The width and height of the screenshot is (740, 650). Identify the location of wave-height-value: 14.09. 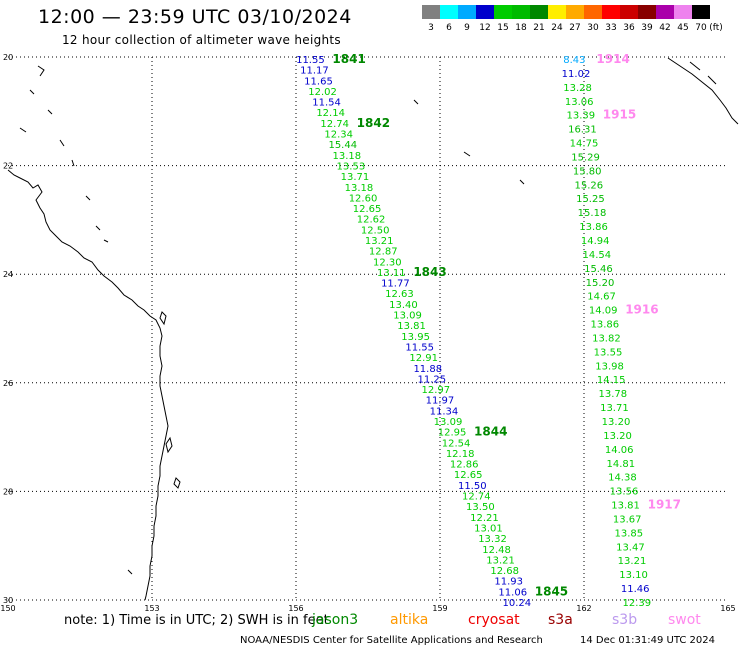
(603, 311).